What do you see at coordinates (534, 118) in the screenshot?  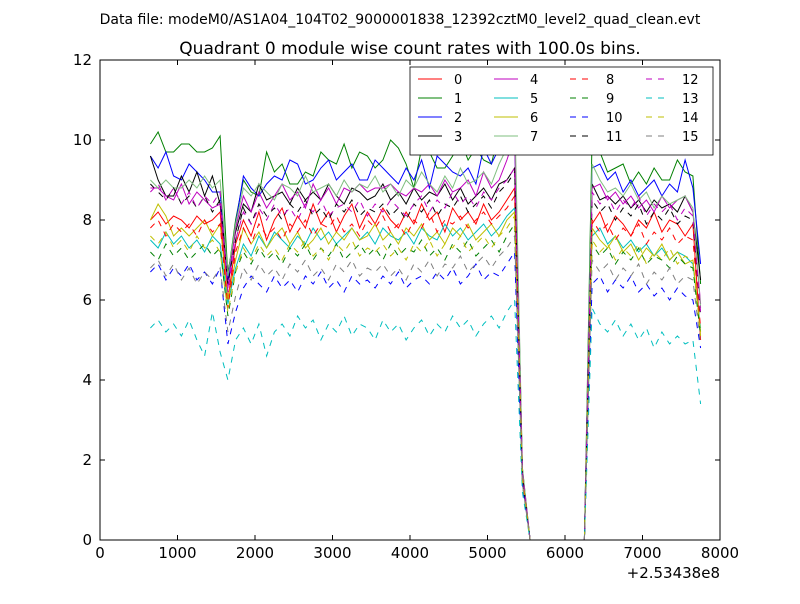 I see `legend-label-6: 6` at bounding box center [534, 118].